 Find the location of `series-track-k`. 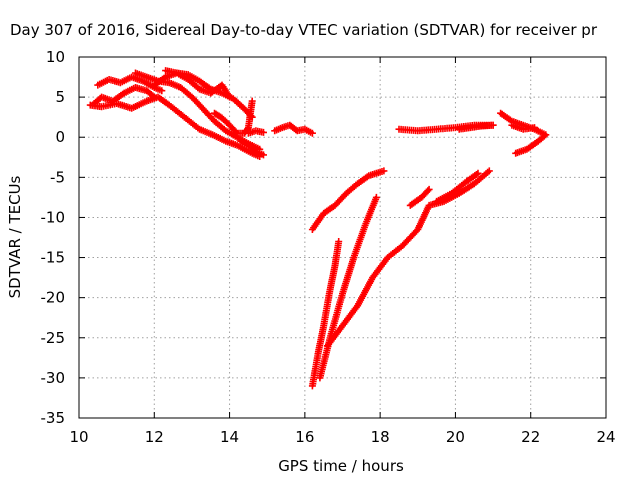

series-track-k is located at coordinates (348, 200).